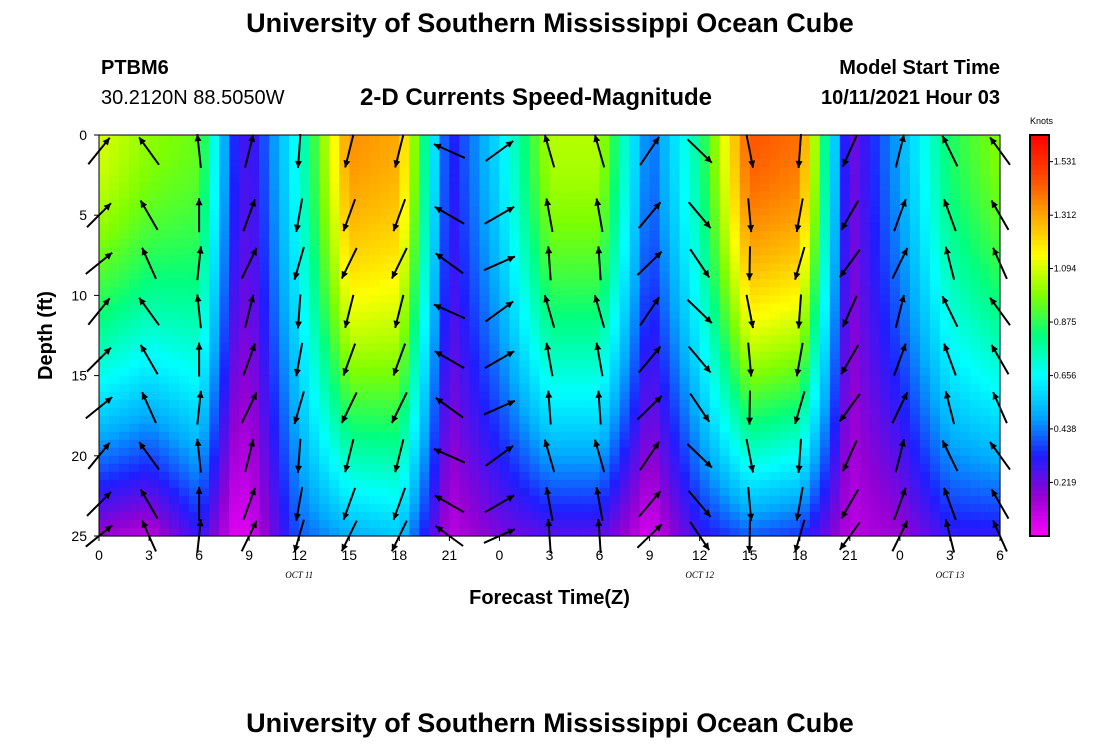 Image resolution: width=1100 pixels, height=750 pixels. Describe the element at coordinates (1065, 215) in the screenshot. I see `colorbar-tick-label: 1.312` at that location.